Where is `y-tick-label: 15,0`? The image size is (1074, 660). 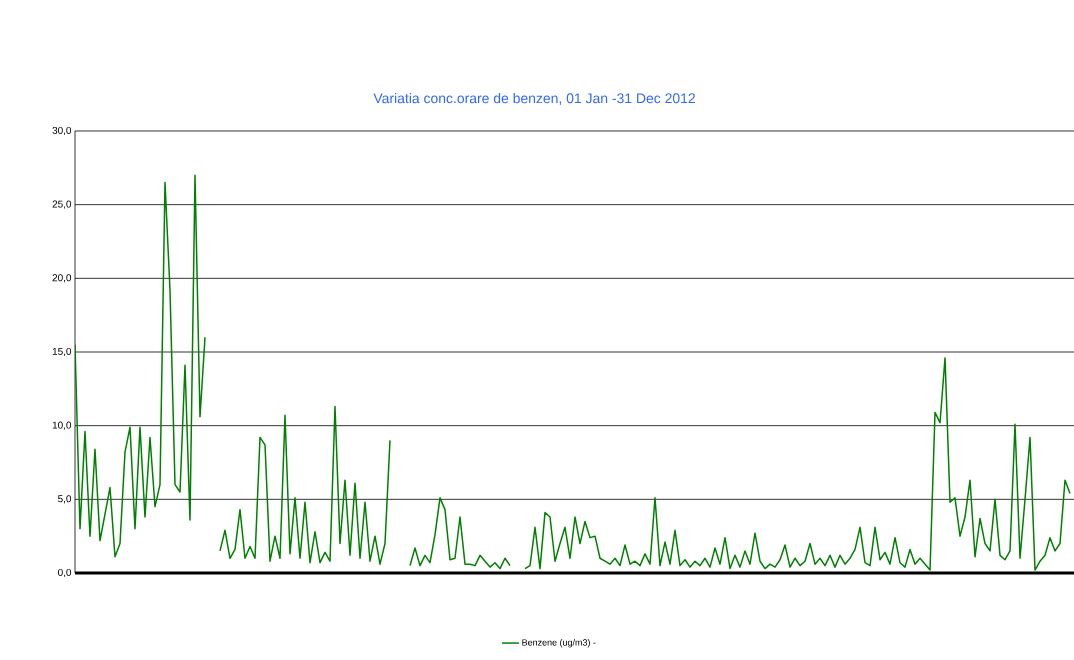
y-tick-label: 15,0 is located at coordinates (62, 352).